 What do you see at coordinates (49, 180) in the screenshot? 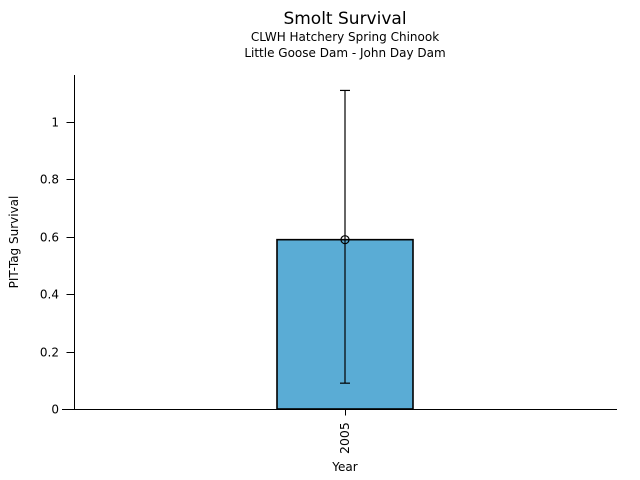
I see `y-tick-label: 0.8` at bounding box center [49, 180].